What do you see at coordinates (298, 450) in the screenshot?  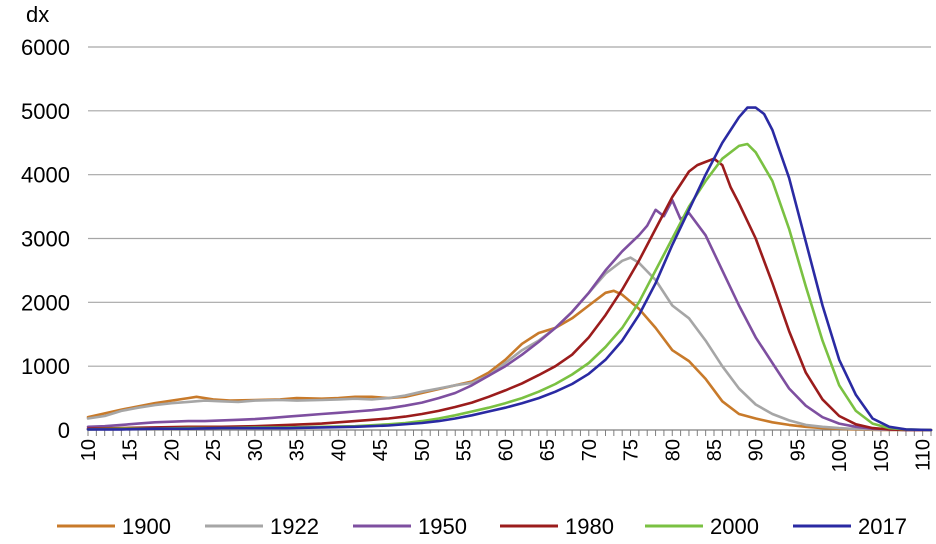 I see `x-tick-label: 35` at bounding box center [298, 450].